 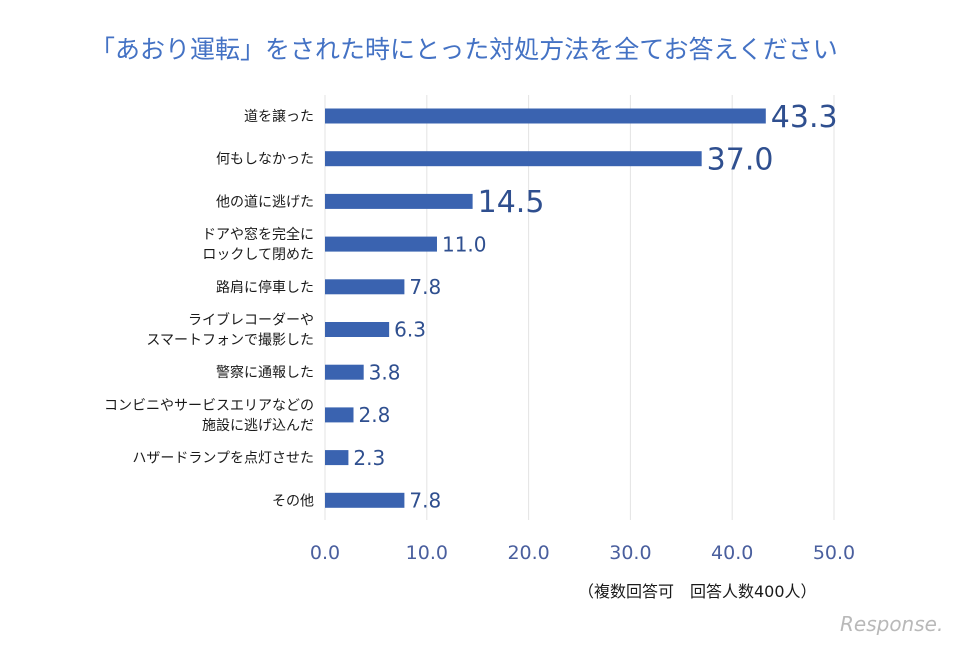 What do you see at coordinates (464, 244) in the screenshot?
I see `value-label: 11.0` at bounding box center [464, 244].